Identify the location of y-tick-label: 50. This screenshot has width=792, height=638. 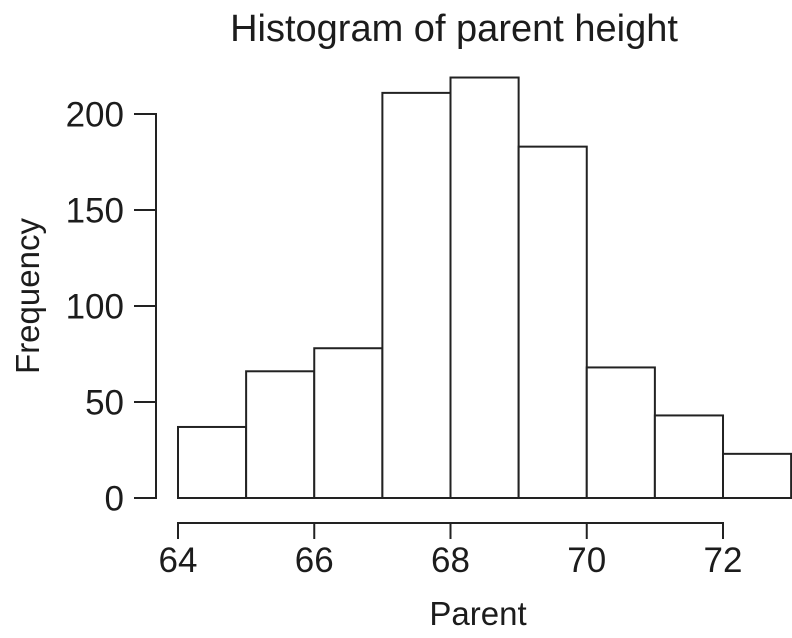
(104, 402).